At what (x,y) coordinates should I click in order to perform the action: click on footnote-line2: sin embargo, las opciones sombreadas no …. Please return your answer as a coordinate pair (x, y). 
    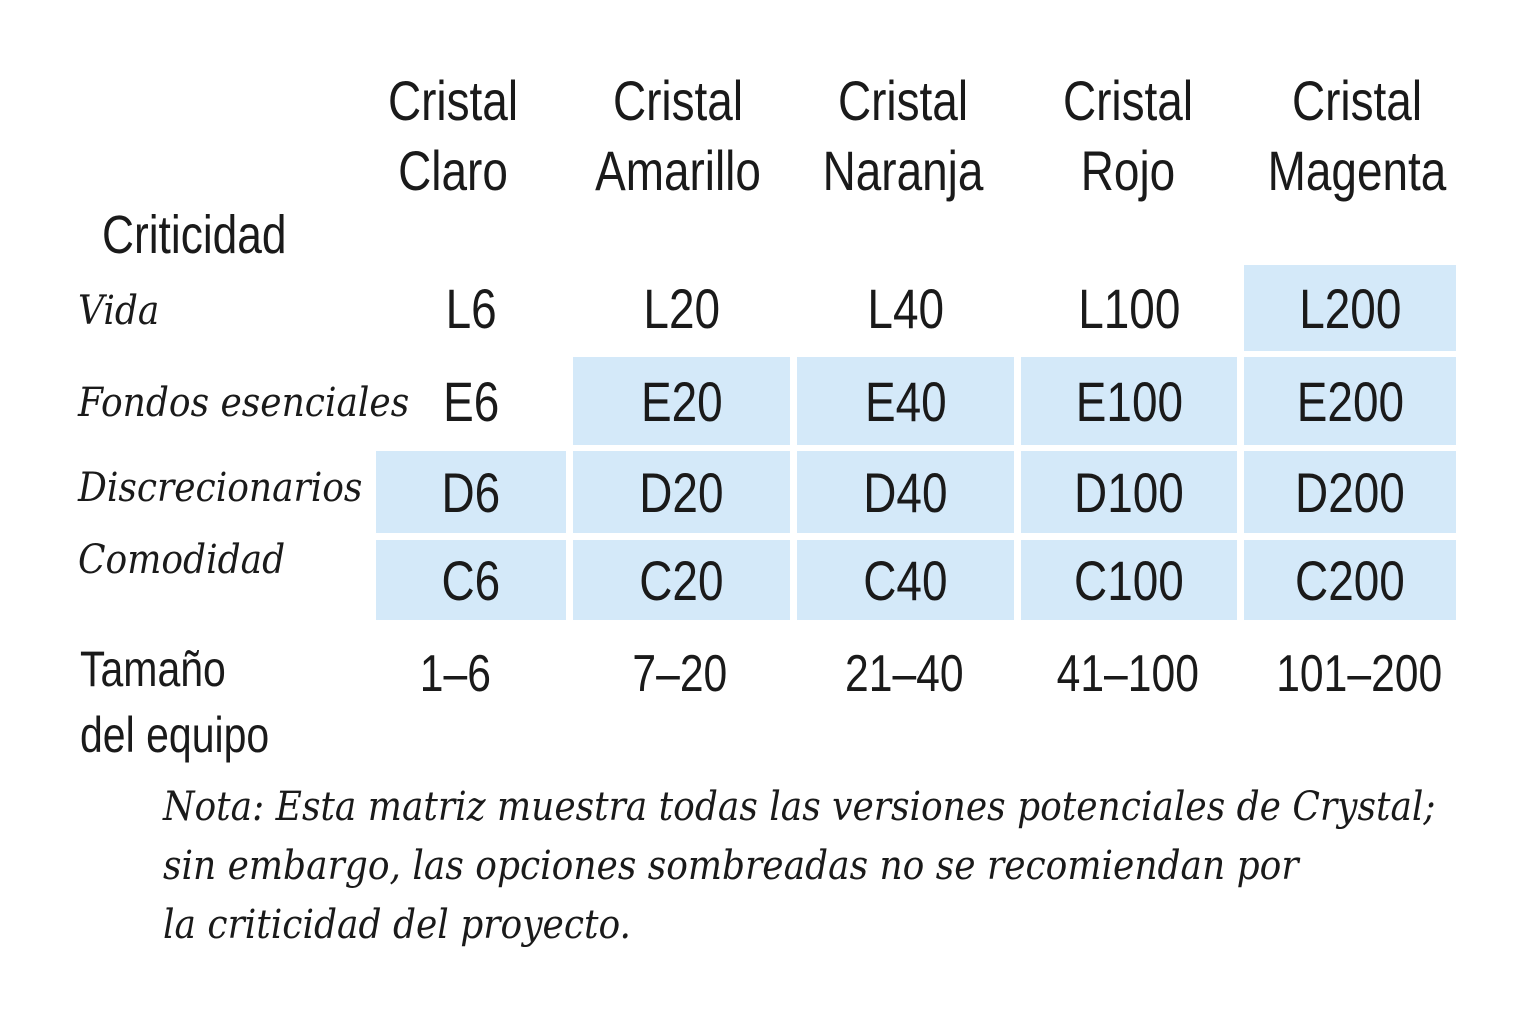
    Looking at the image, I should click on (731, 866).